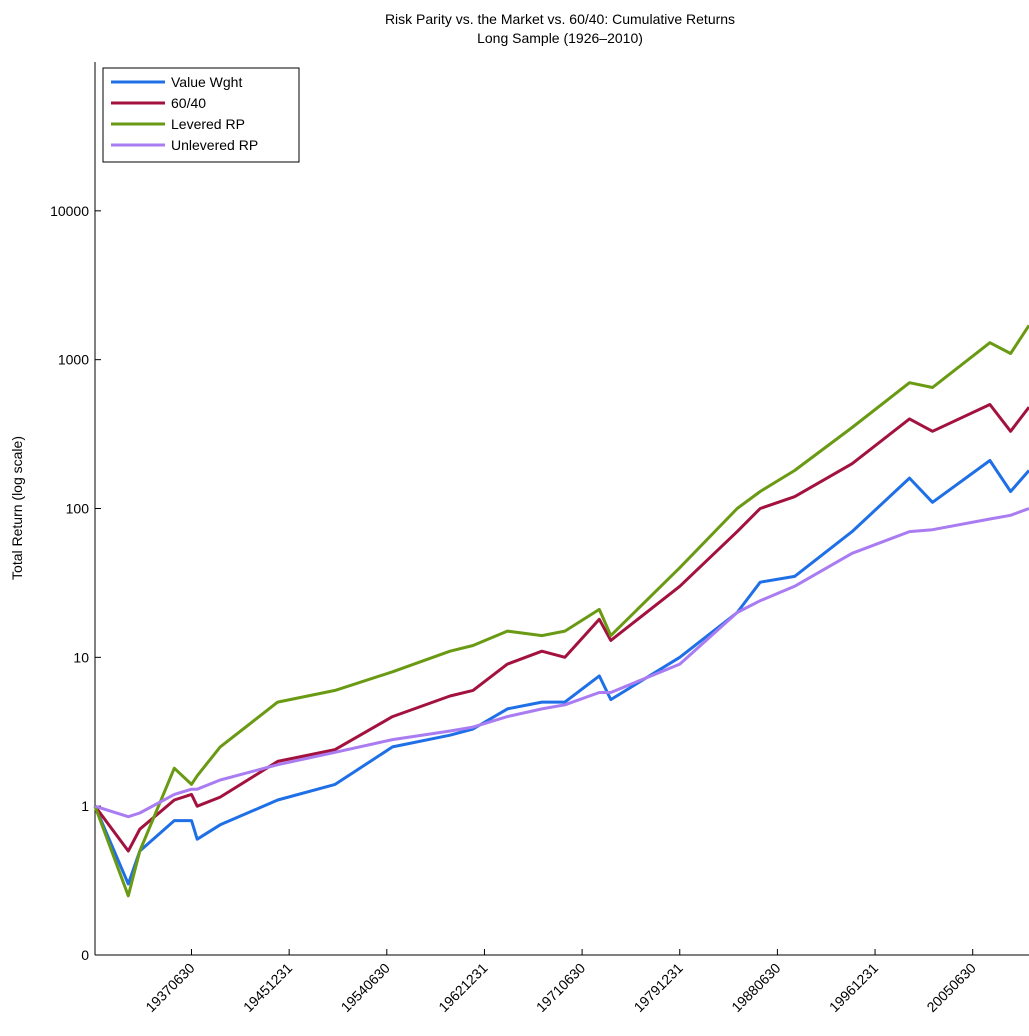 Image resolution: width=1029 pixels, height=1036 pixels. I want to click on x-tick-label: 19961231, so click(854, 988).